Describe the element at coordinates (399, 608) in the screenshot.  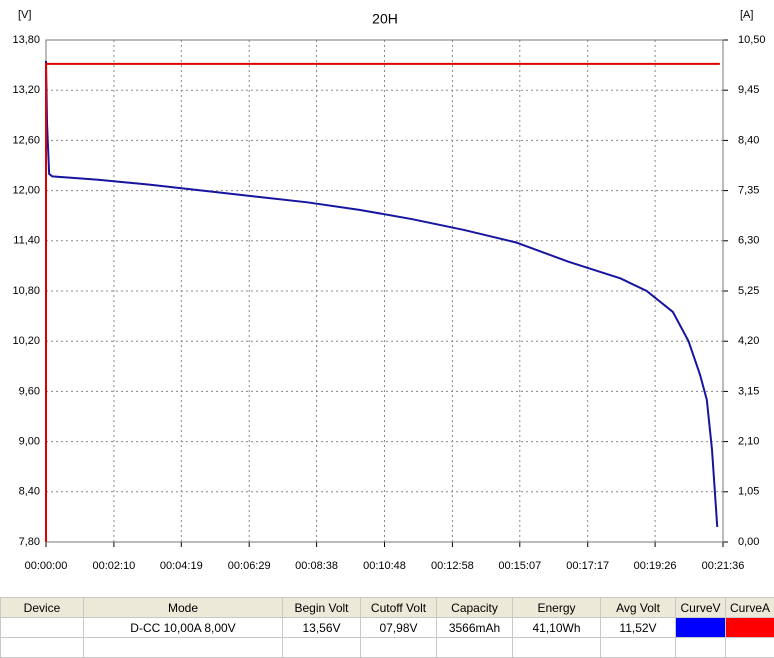
I see `header-cell: Cutoff Volt` at that location.